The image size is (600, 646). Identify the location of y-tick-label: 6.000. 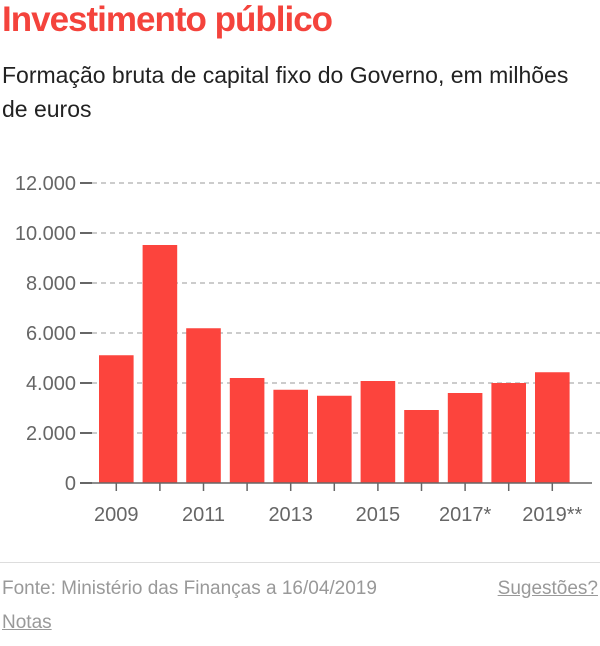
(51, 334).